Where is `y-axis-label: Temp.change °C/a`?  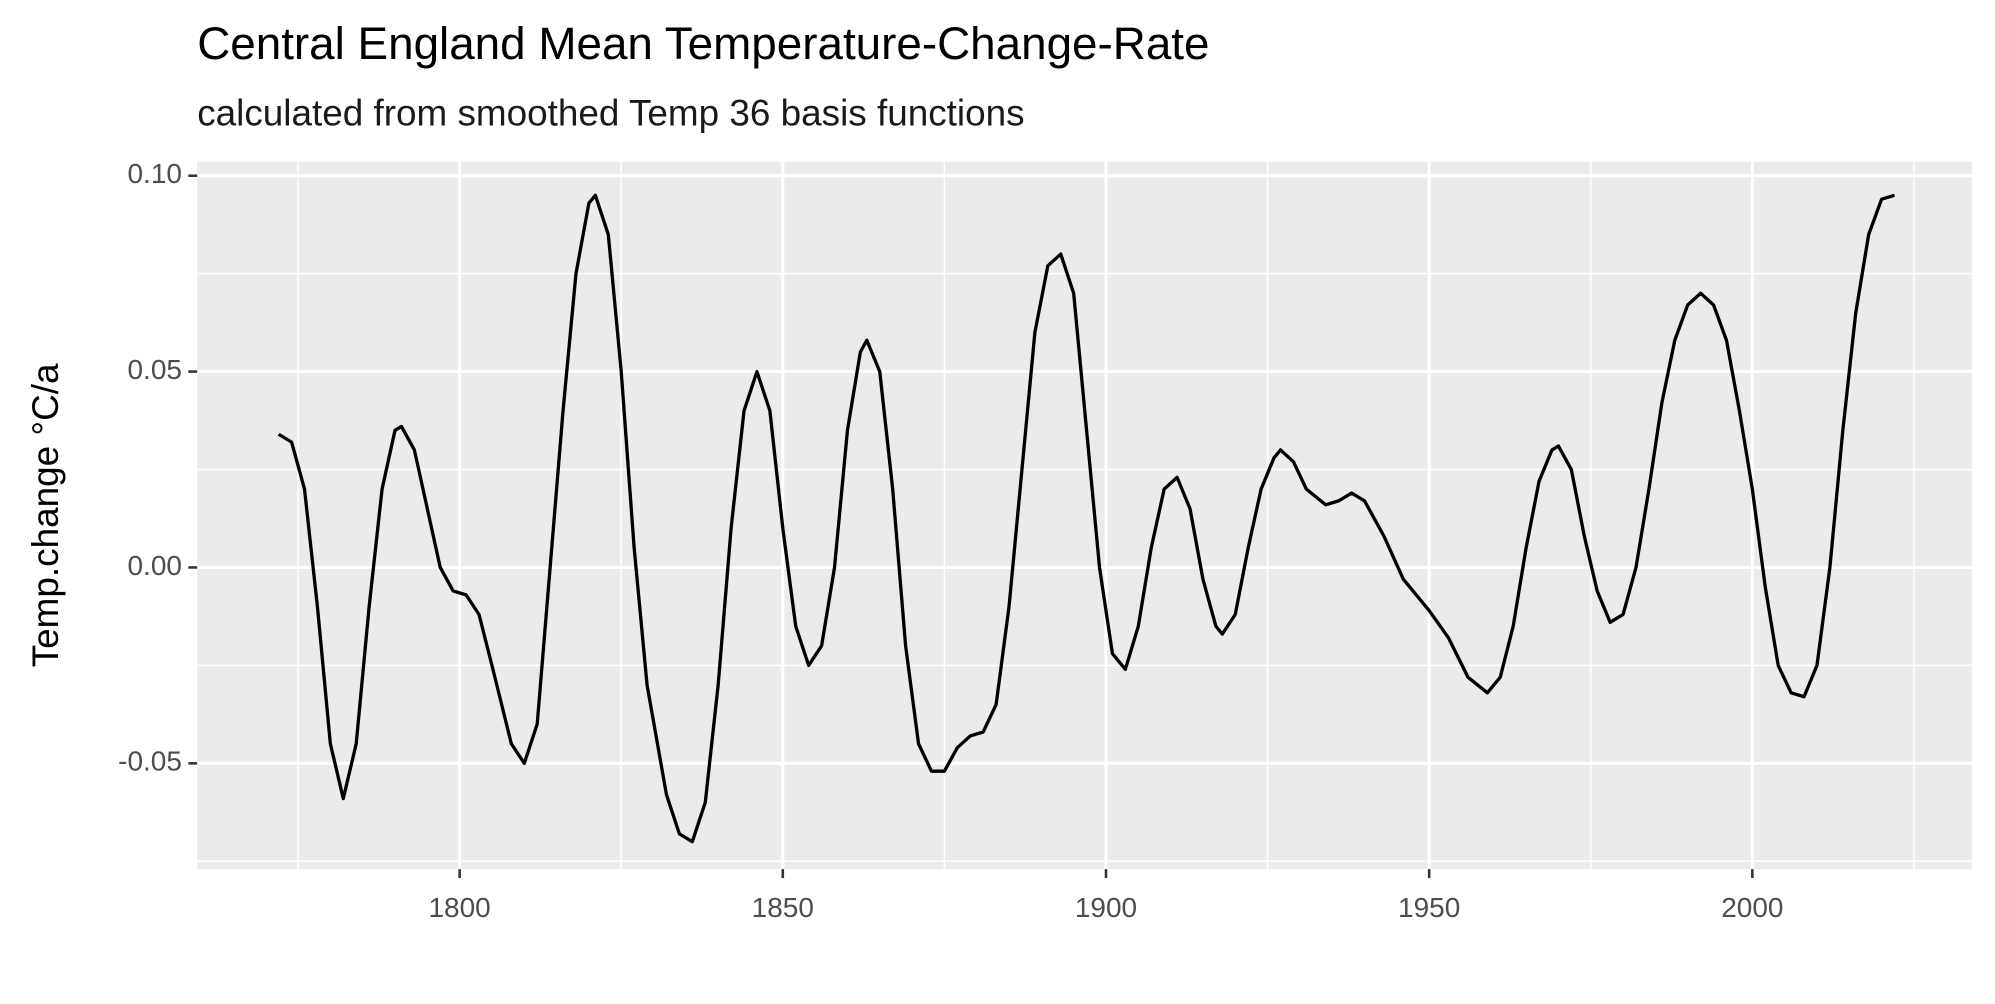 y-axis-label: Temp.change °C/a is located at coordinates (45, 515).